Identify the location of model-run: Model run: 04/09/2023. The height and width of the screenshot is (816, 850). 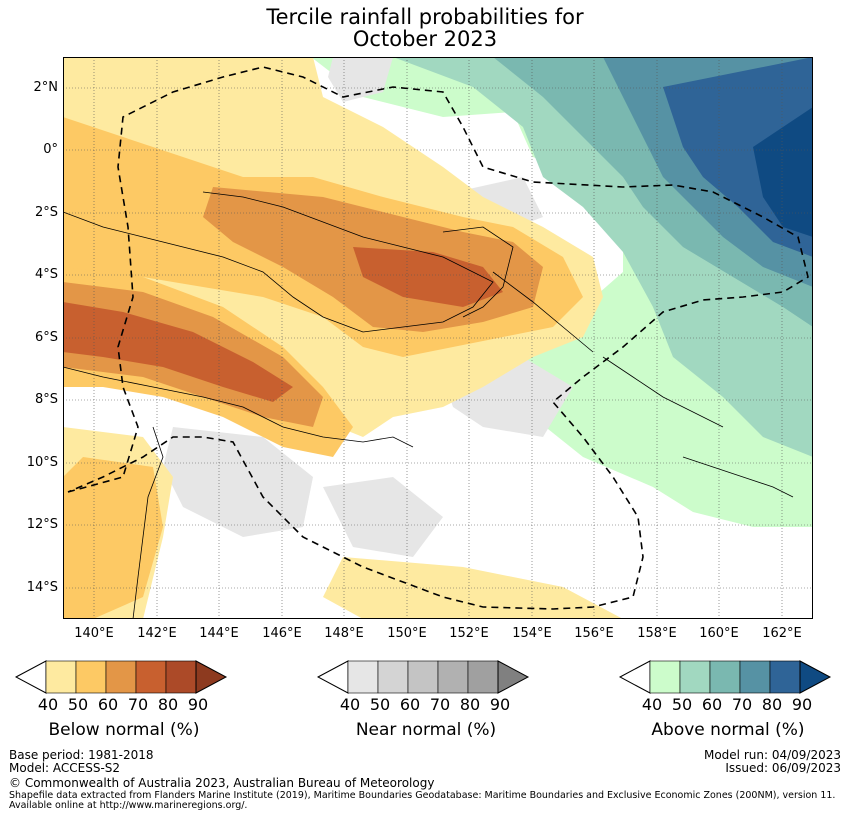
(772, 755).